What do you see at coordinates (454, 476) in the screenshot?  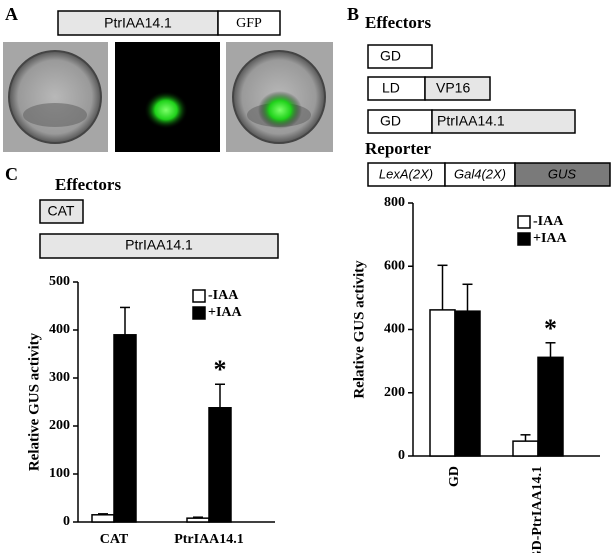 I see `x-tick-label: GD` at bounding box center [454, 476].